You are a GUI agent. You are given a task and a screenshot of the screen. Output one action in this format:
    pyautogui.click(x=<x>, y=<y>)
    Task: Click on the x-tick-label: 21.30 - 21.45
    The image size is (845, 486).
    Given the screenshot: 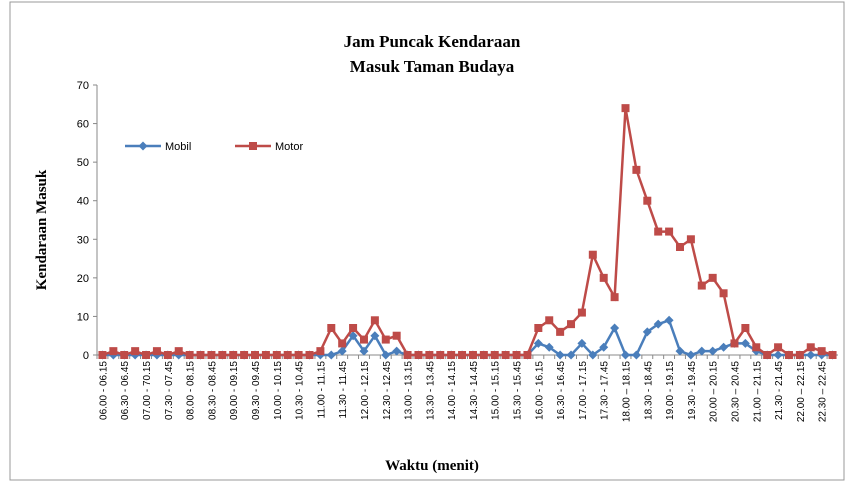 What is the action you would take?
    pyautogui.click(x=779, y=390)
    